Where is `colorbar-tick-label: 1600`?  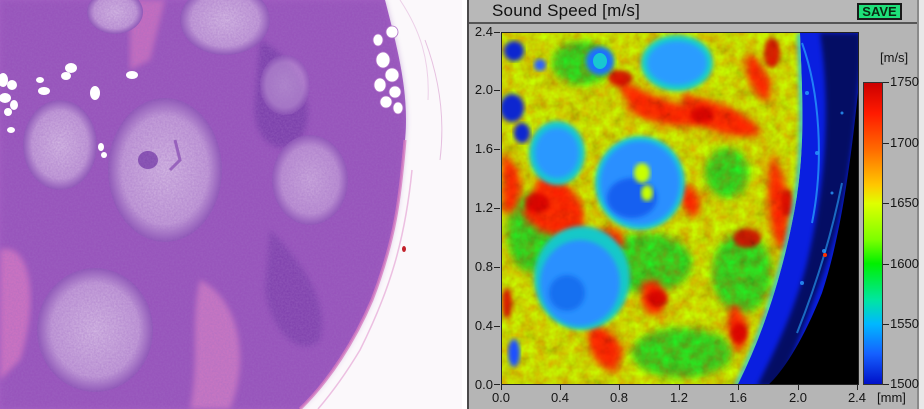
colorbar-tick-label: 1600 is located at coordinates (904, 263).